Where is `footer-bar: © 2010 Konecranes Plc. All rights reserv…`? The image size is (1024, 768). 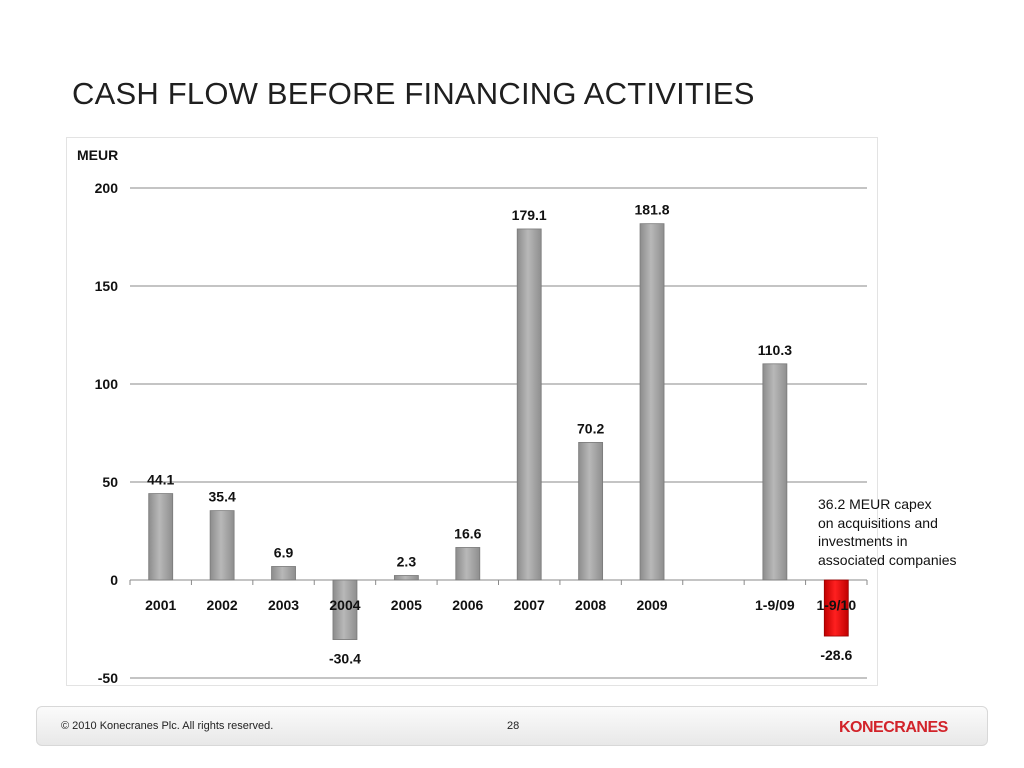 footer-bar: © 2010 Konecranes Plc. All rights reserv… is located at coordinates (512, 726).